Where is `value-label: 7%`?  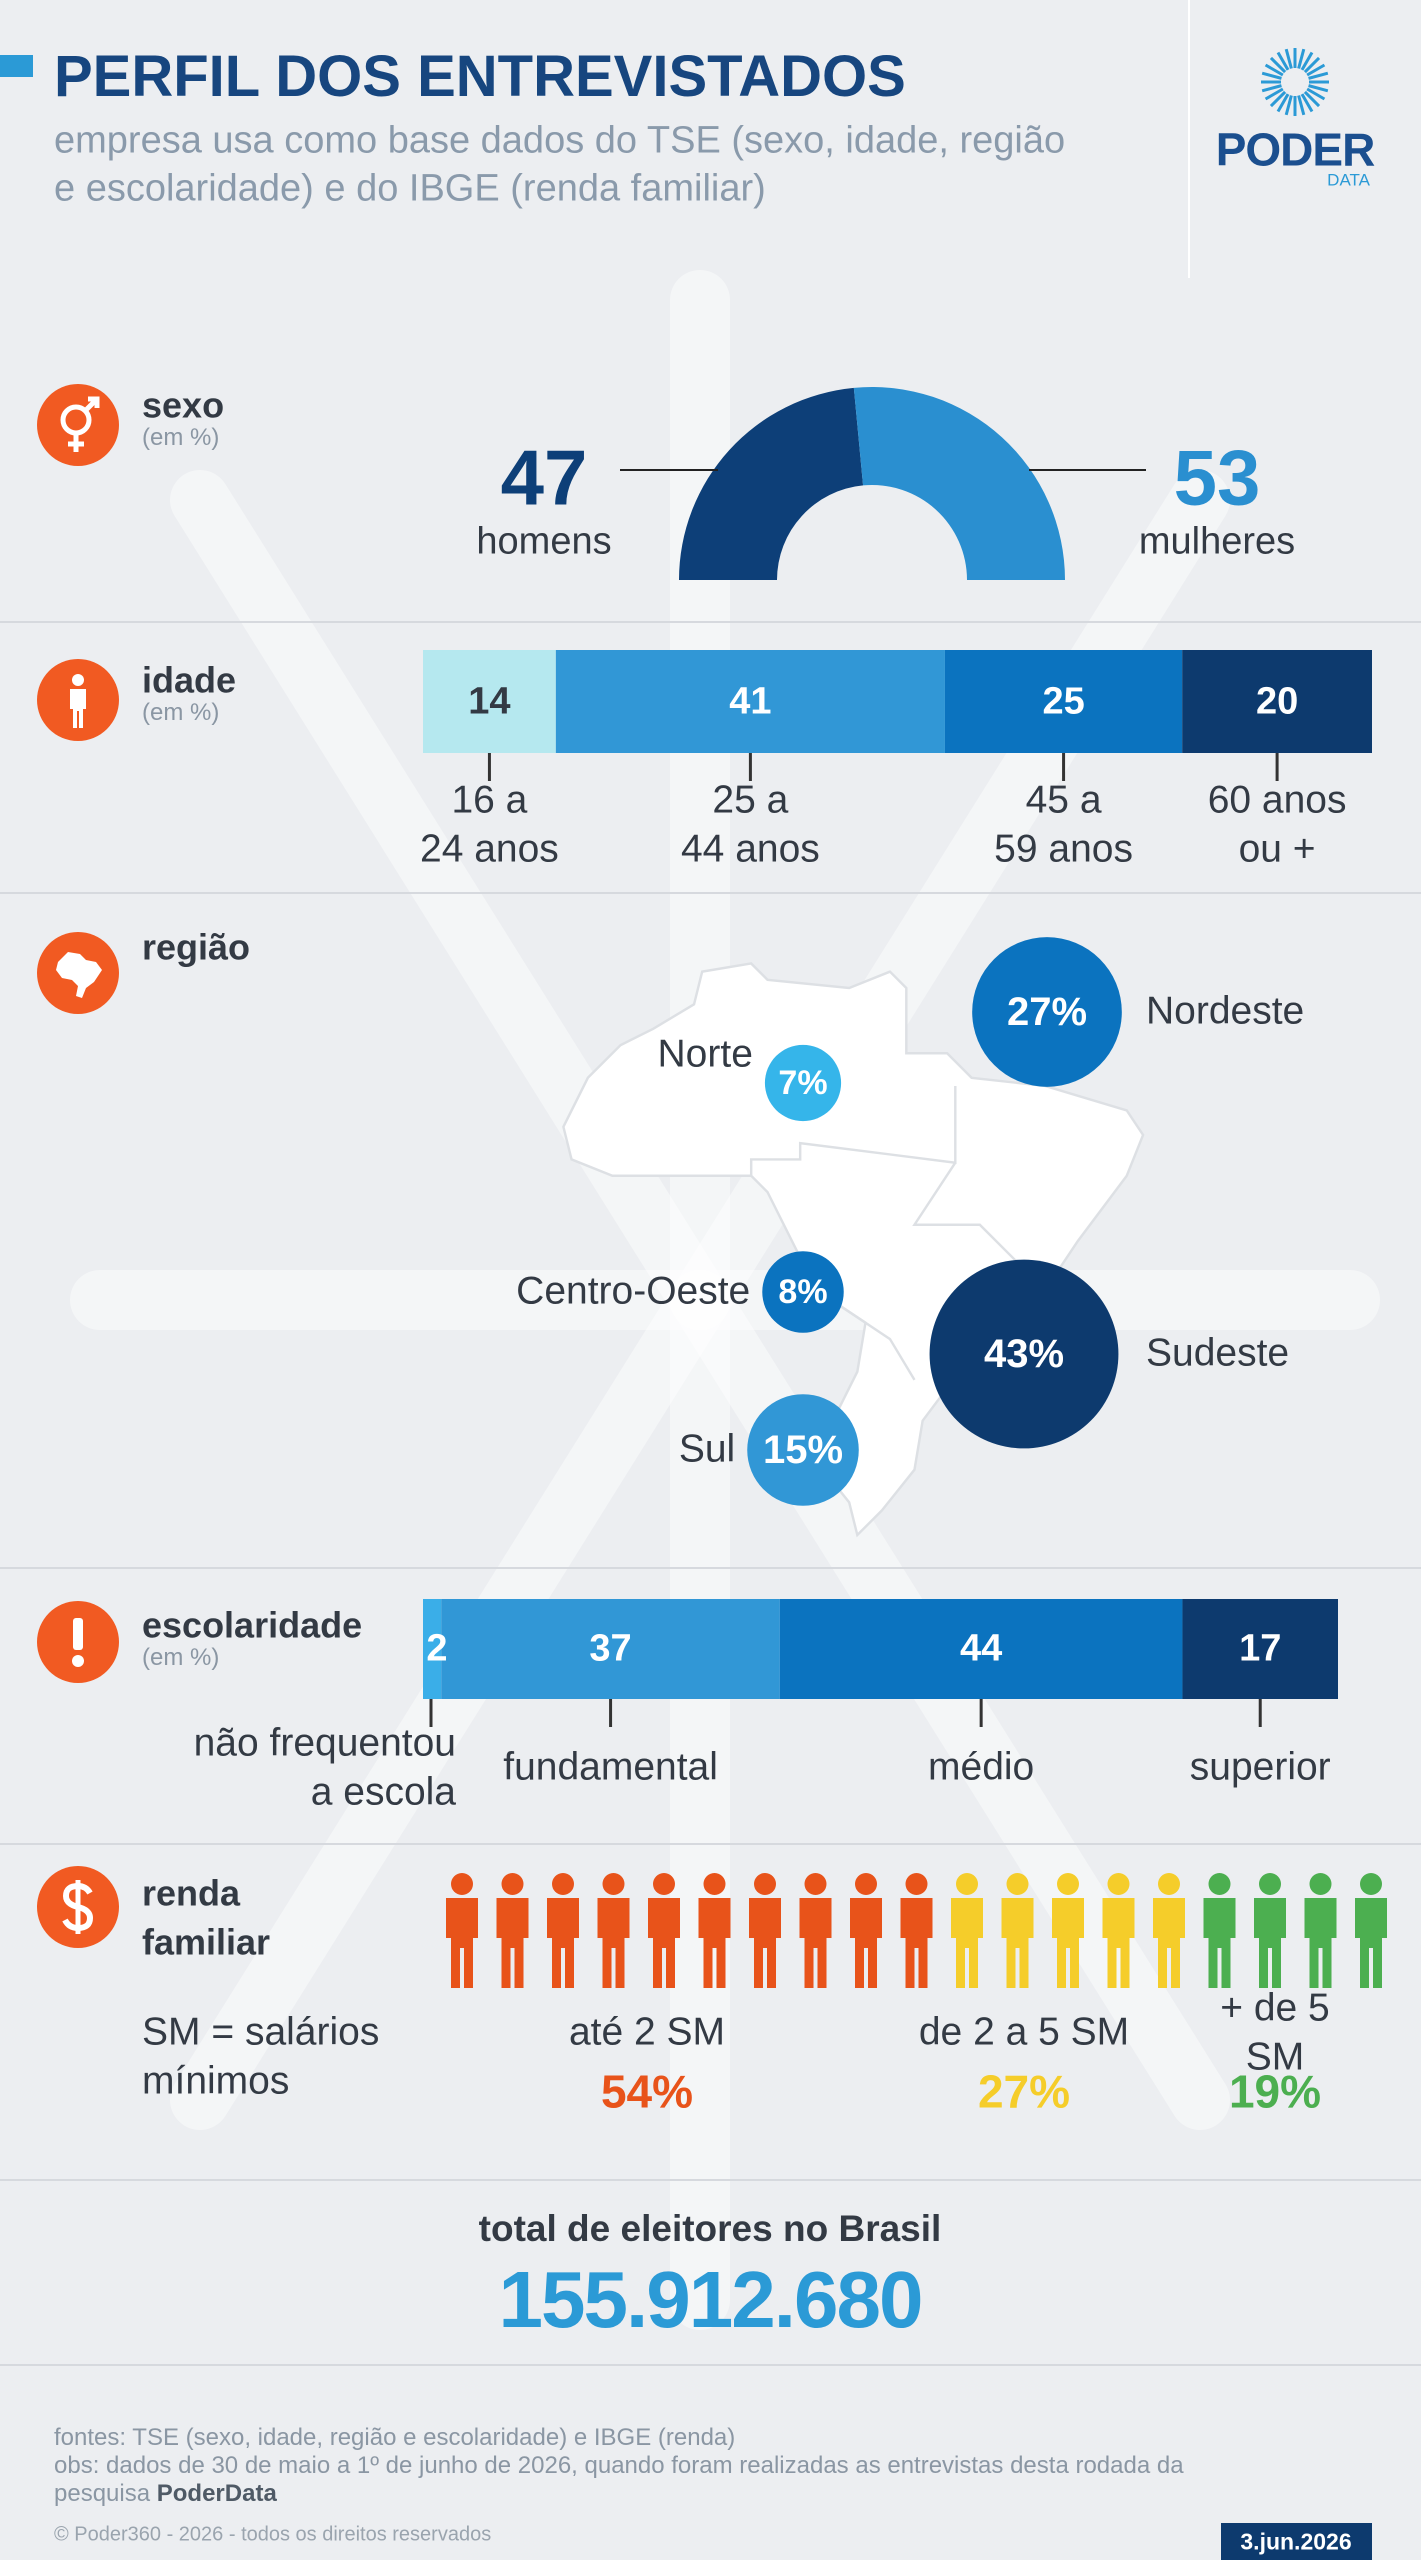
value-label: 7% is located at coordinates (803, 1082).